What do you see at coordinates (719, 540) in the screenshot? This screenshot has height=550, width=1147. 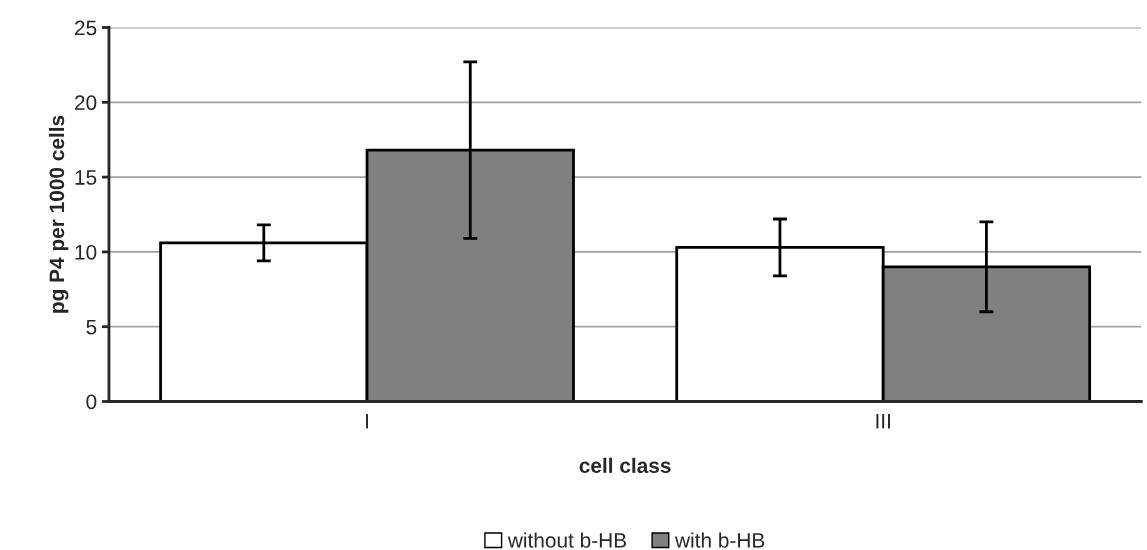 I see `legend-label: with b-HB` at bounding box center [719, 540].